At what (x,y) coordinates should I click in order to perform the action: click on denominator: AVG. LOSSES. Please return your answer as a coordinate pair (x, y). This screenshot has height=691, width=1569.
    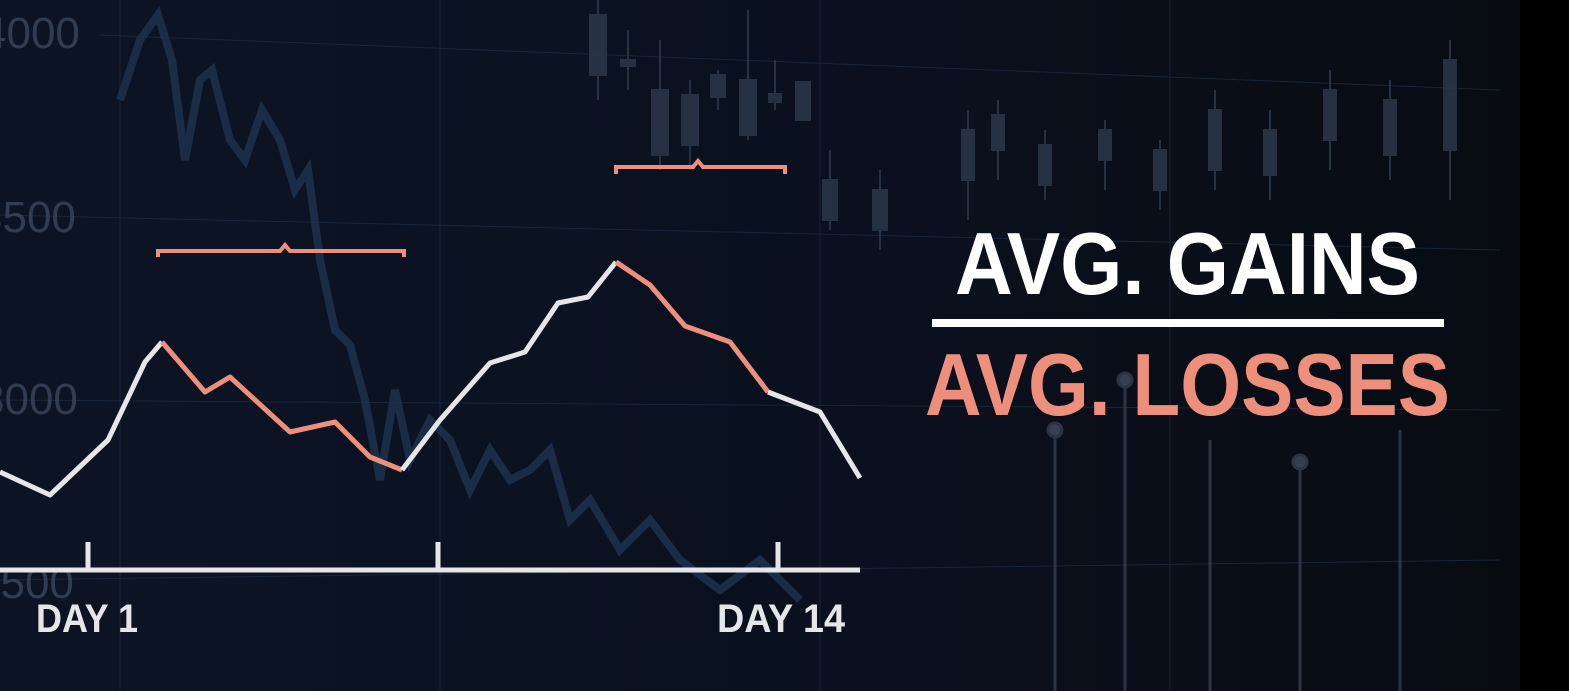
    Looking at the image, I should click on (1187, 384).